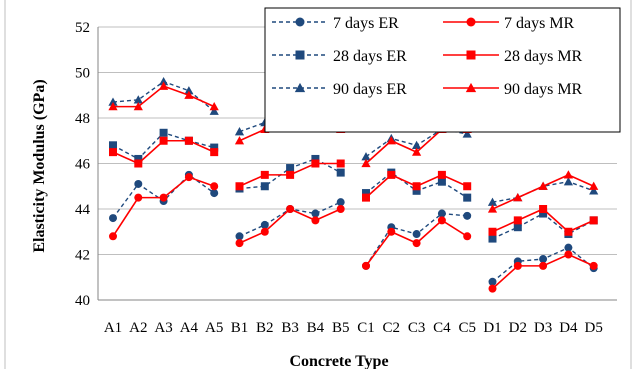 This screenshot has height=369, width=637. I want to click on x-tick-label: D3, so click(543, 328).